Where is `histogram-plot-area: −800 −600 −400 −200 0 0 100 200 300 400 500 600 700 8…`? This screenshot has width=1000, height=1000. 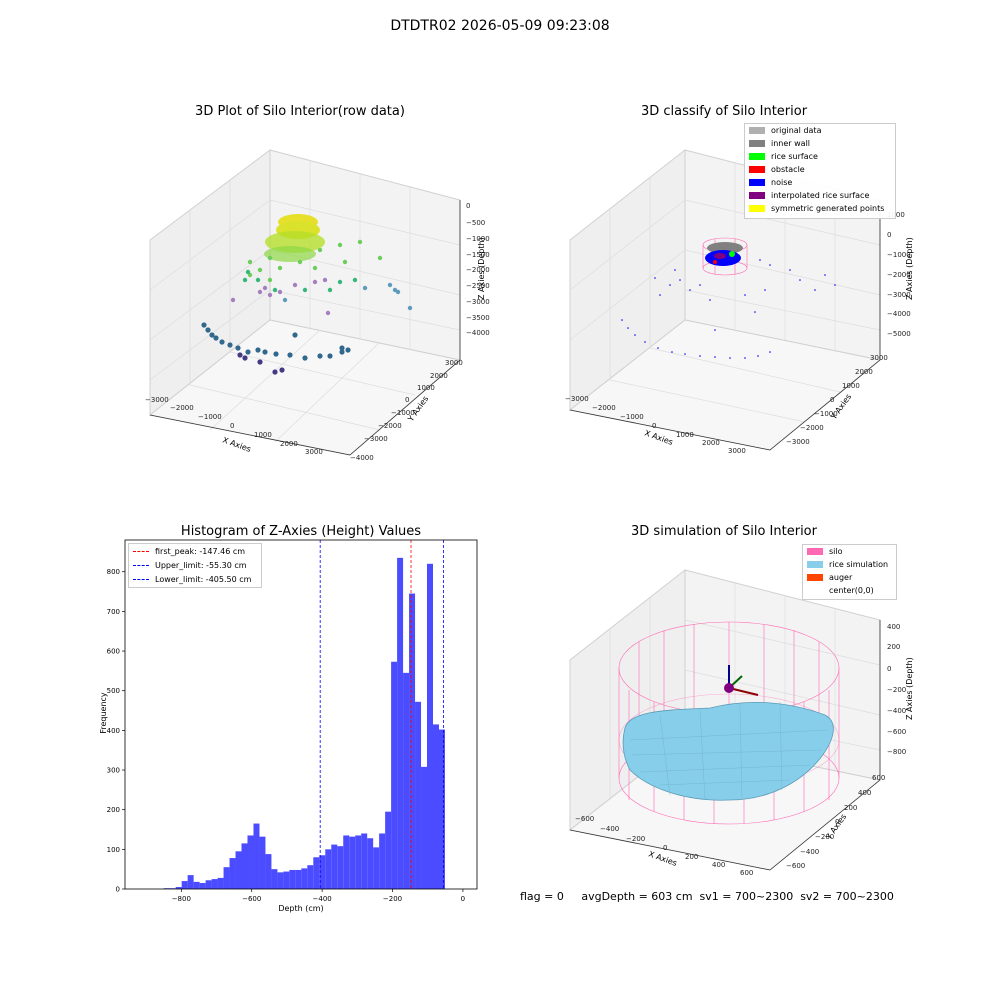
histogram-plot-area: −800 −600 −400 −200 0 0 100 200 300 400 500 600 700 8… is located at coordinates (292, 721).